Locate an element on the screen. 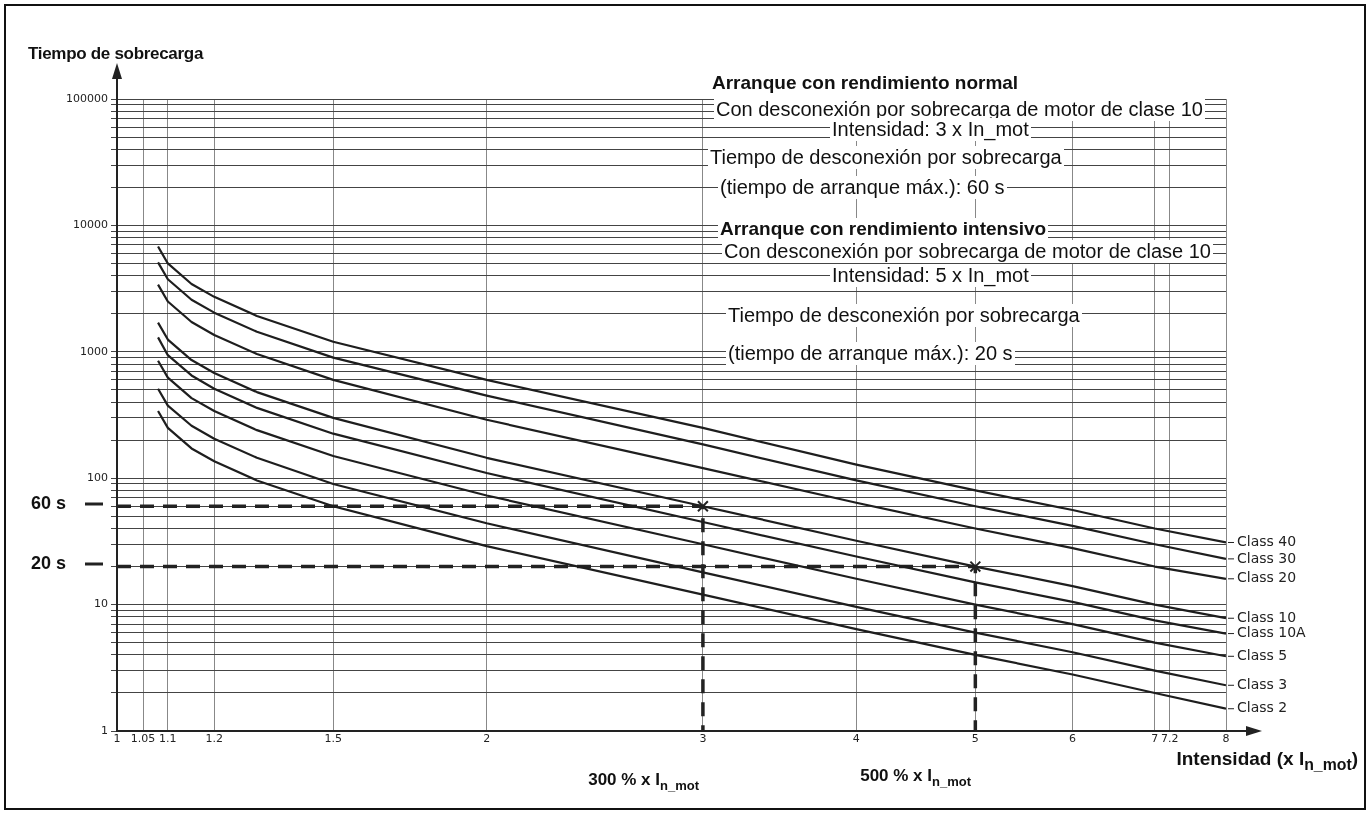 This screenshot has height=816, width=1372. annotation: Arranque con rendimiento intensivo is located at coordinates (883, 229).